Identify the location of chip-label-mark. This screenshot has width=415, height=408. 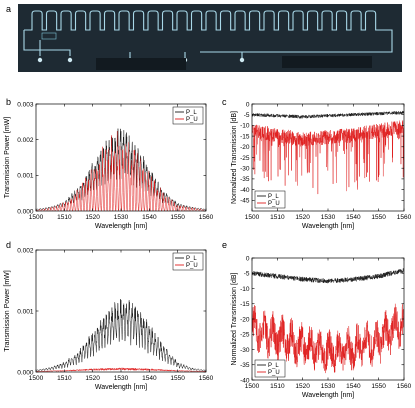
(49, 36).